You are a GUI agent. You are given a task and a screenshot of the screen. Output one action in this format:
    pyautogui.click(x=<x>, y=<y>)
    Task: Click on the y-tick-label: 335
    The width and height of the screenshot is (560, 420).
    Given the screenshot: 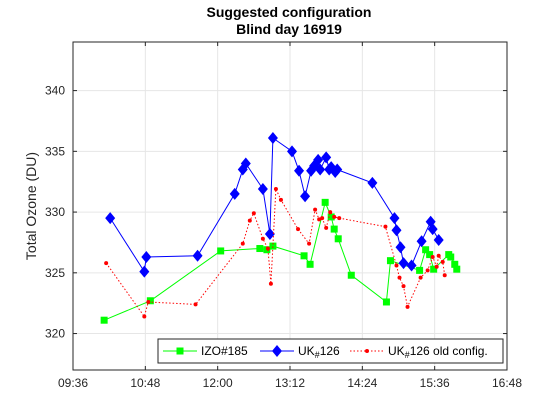 What is the action you would take?
    pyautogui.click(x=55, y=151)
    